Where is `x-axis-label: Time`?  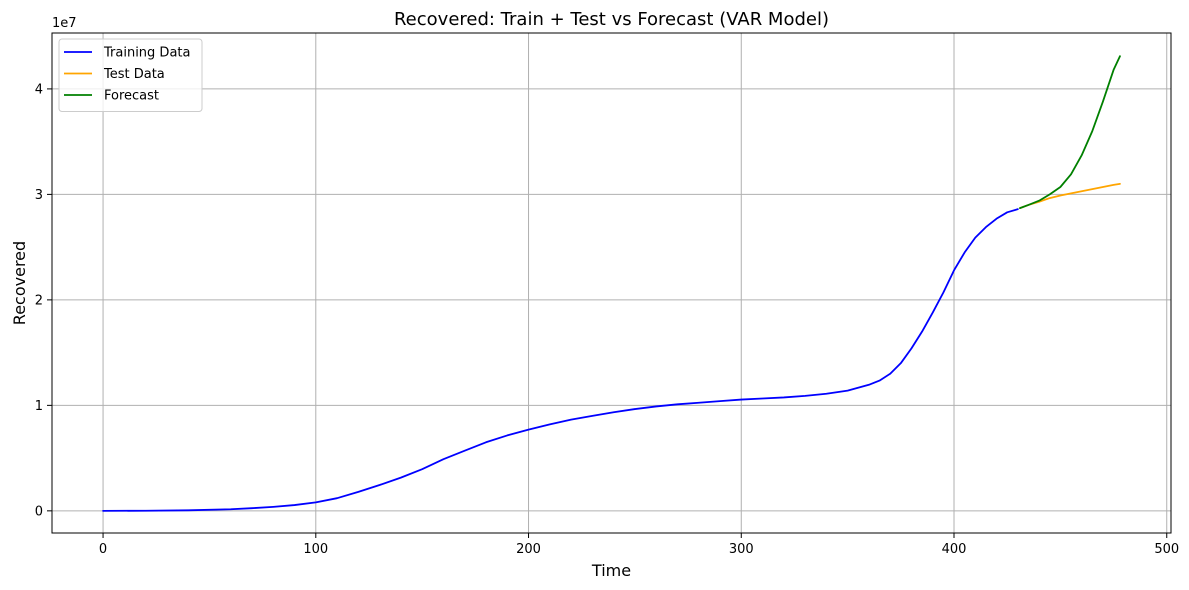 x-axis-label: Time is located at coordinates (611, 570).